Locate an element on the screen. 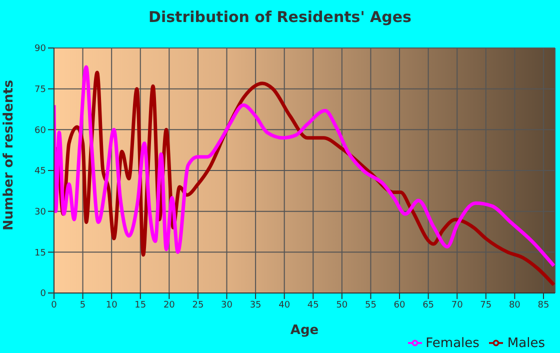 This screenshot has height=353, width=560. x-tick-label: 70 is located at coordinates (457, 305).